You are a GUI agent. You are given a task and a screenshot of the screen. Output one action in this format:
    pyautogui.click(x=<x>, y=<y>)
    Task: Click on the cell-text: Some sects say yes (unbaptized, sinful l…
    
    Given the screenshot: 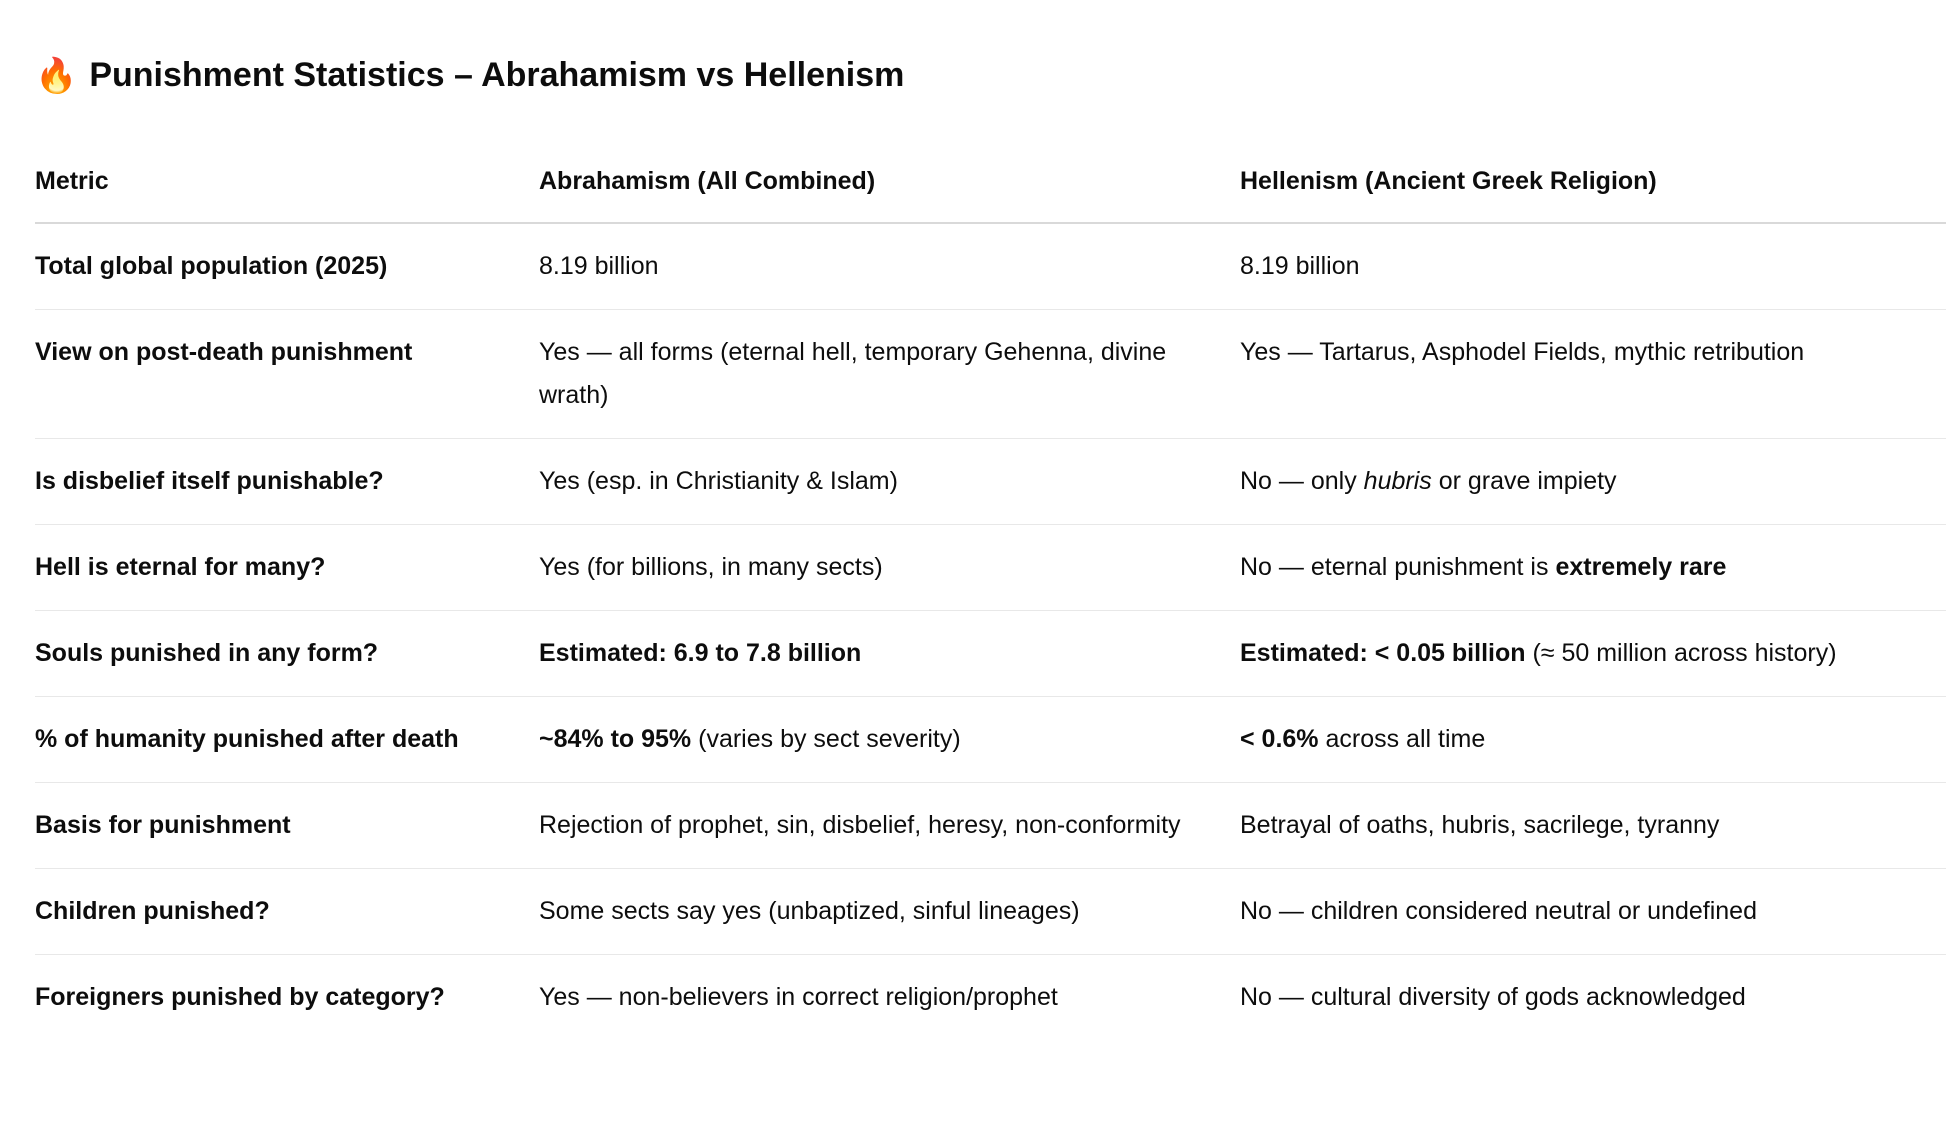 What is the action you would take?
    pyautogui.click(x=809, y=911)
    